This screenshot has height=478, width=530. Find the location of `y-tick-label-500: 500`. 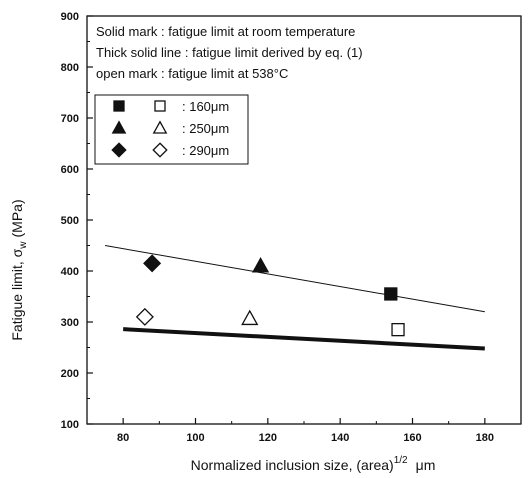

y-tick-label-500: 500 is located at coordinates (70, 221).